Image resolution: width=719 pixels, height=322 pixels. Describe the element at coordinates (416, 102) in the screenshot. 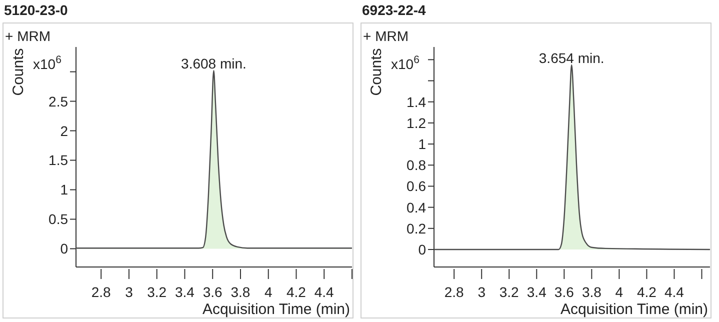

I see `y-tick-label: 1.4` at that location.